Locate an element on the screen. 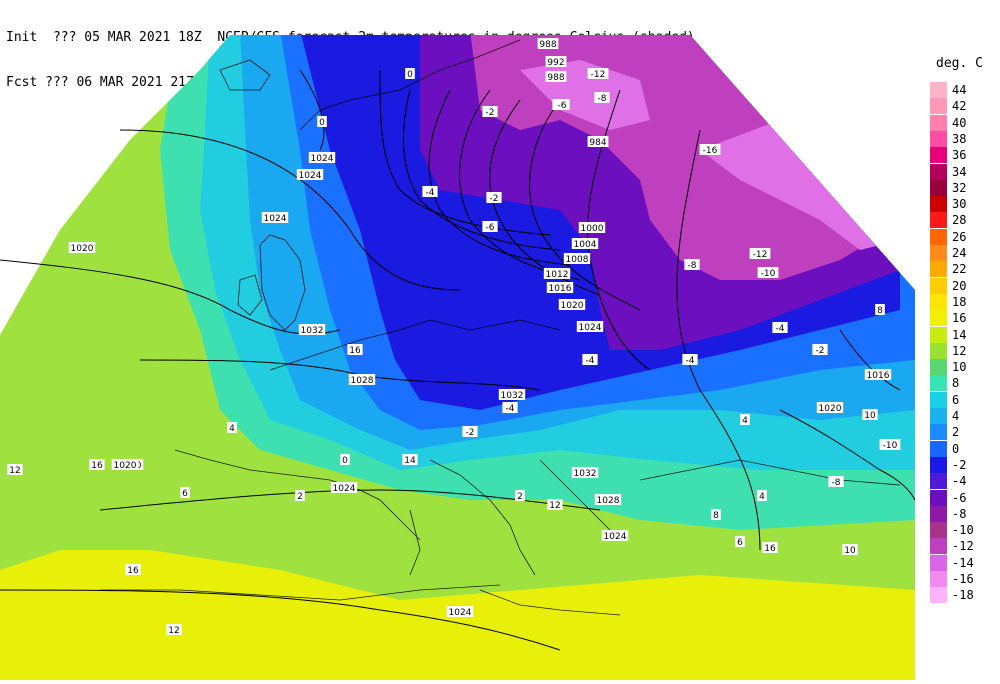  isobar-label-text: 1004 is located at coordinates (585, 245).